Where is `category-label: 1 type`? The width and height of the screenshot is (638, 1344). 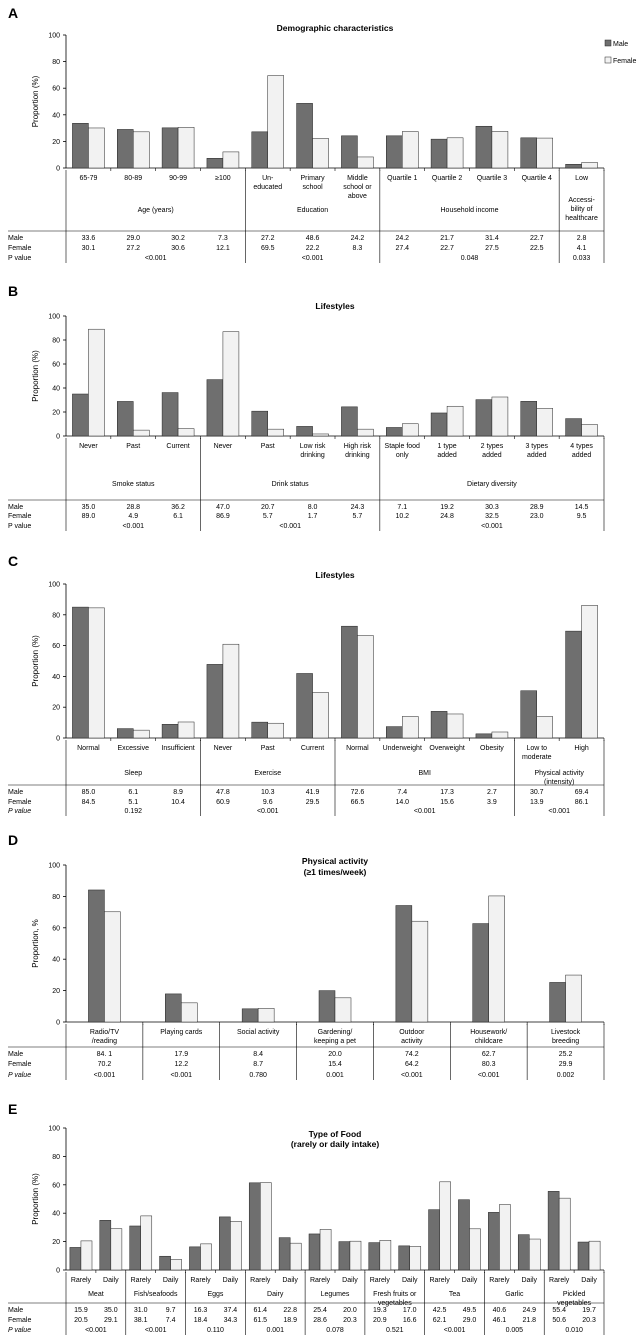
category-label: 1 type is located at coordinates (447, 446).